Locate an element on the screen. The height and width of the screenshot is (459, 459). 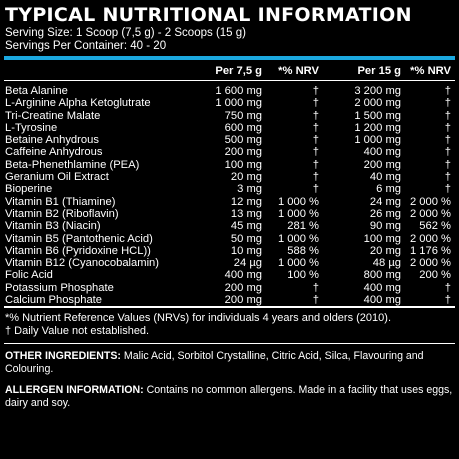
table-row: Potassium Phosphate 200 mg † 400 mg † is located at coordinates (229, 288).